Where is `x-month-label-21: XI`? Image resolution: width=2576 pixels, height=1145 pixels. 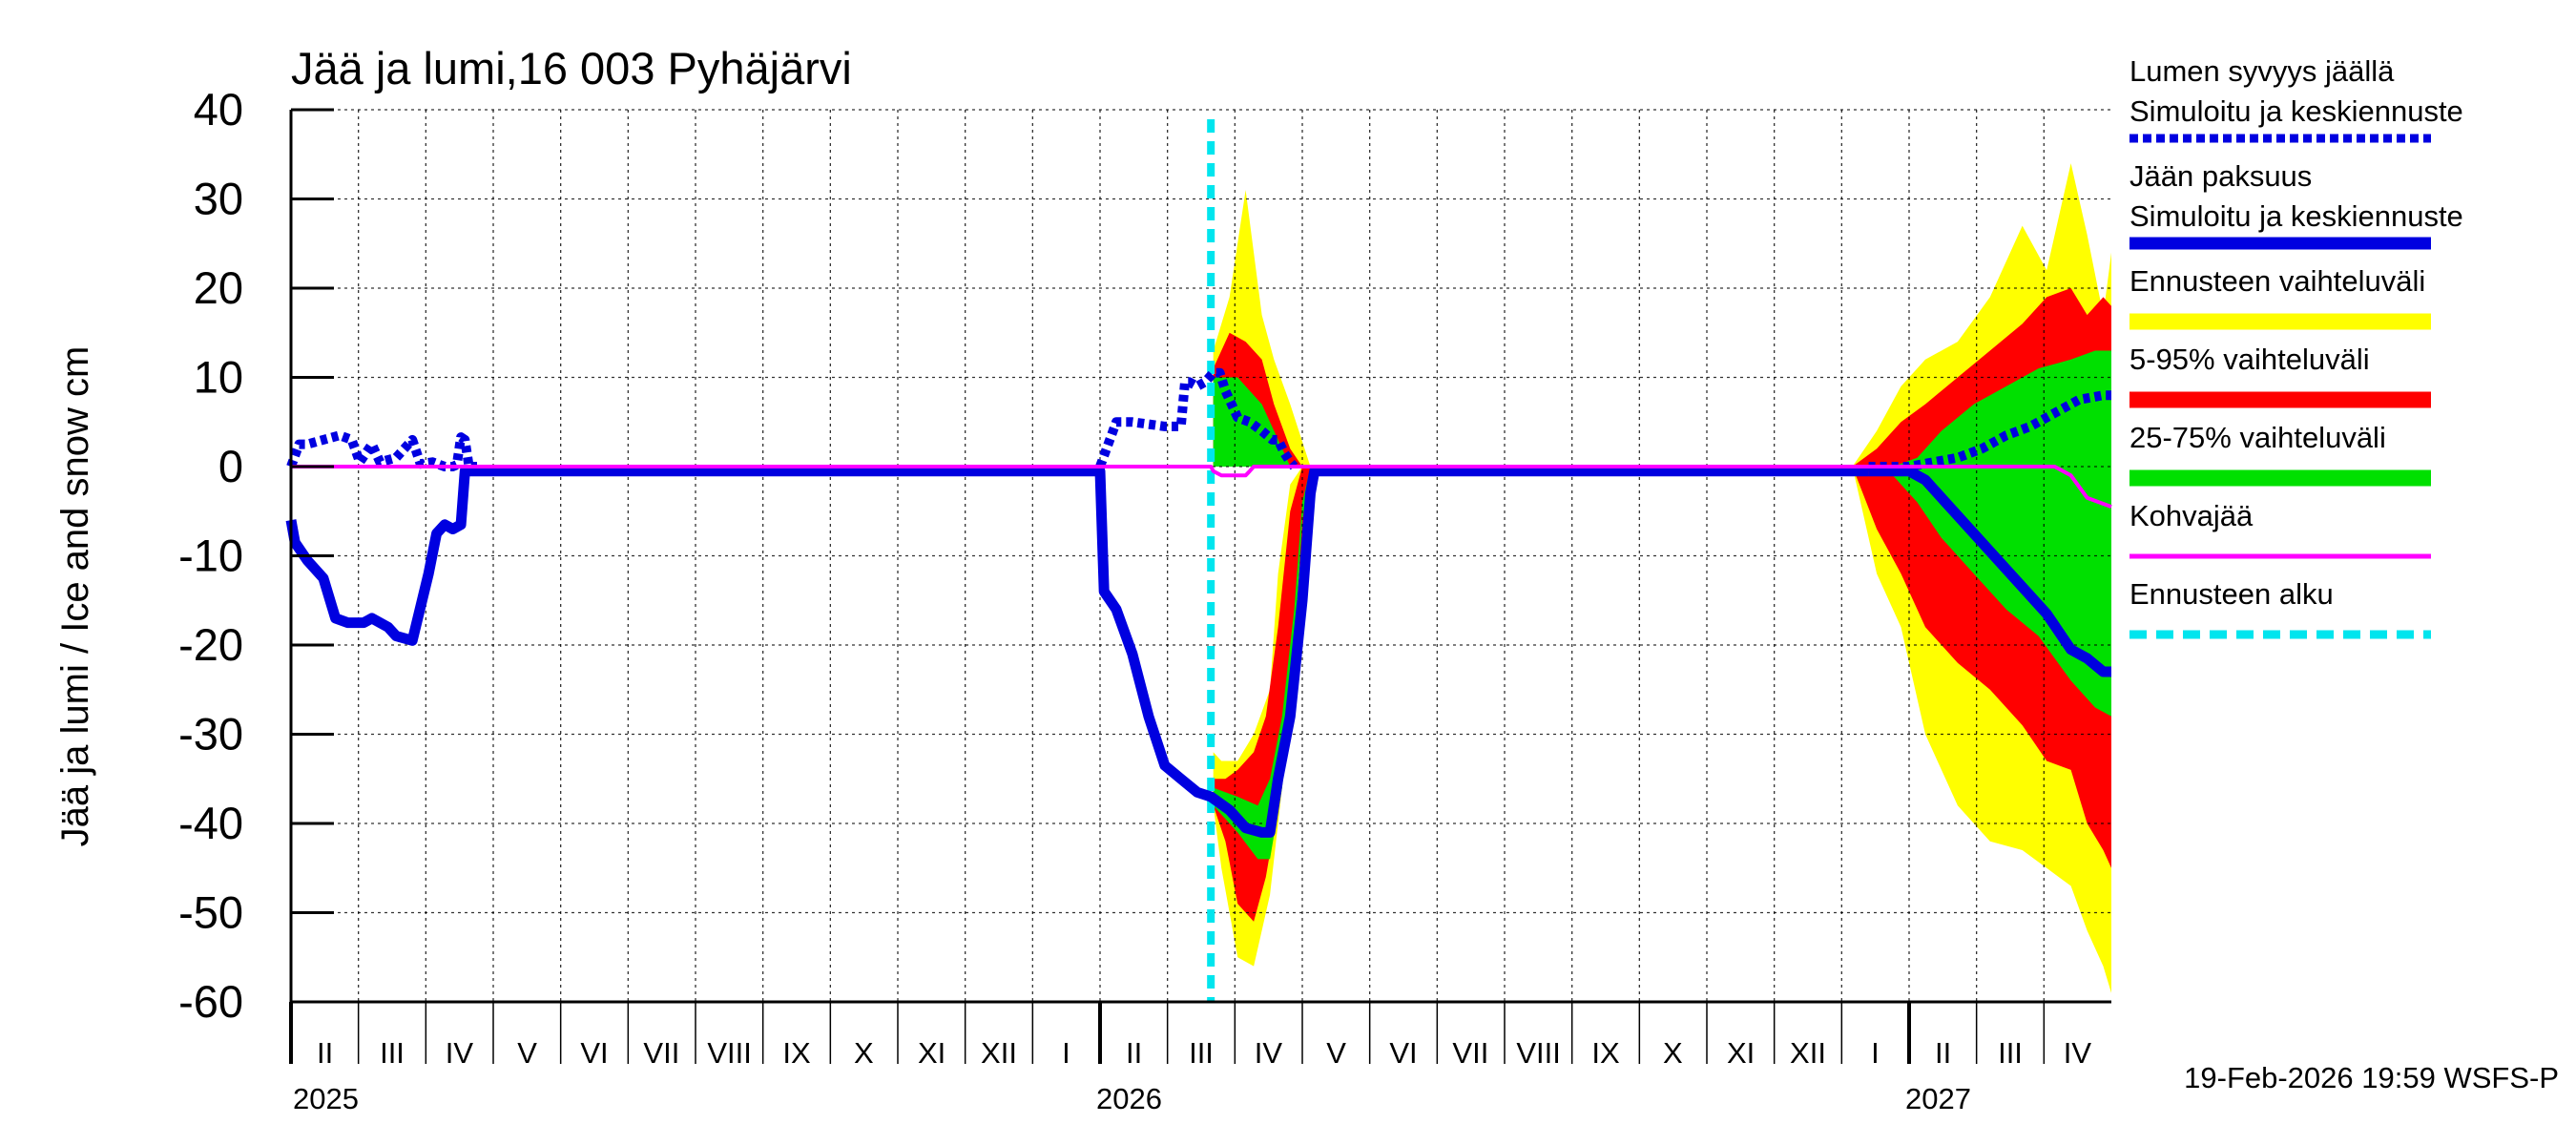 x-month-label-21: XI is located at coordinates (1741, 1053).